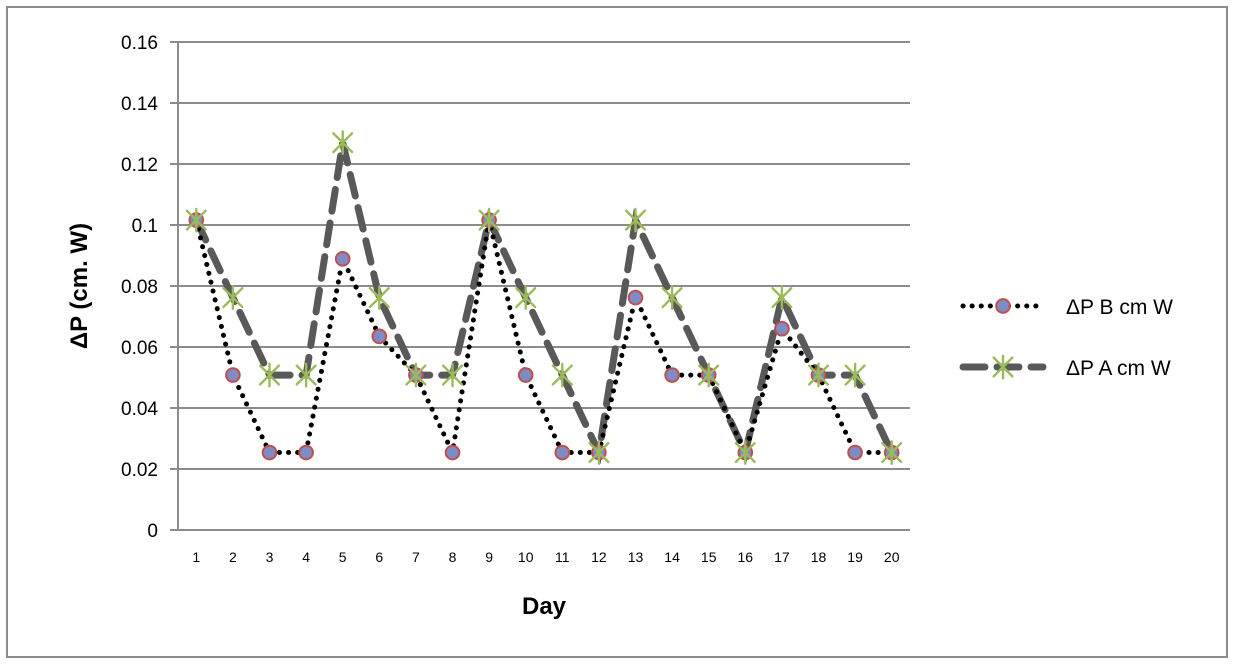 Image resolution: width=1236 pixels, height=666 pixels. What do you see at coordinates (709, 557) in the screenshot?
I see `x-tick-label: 15` at bounding box center [709, 557].